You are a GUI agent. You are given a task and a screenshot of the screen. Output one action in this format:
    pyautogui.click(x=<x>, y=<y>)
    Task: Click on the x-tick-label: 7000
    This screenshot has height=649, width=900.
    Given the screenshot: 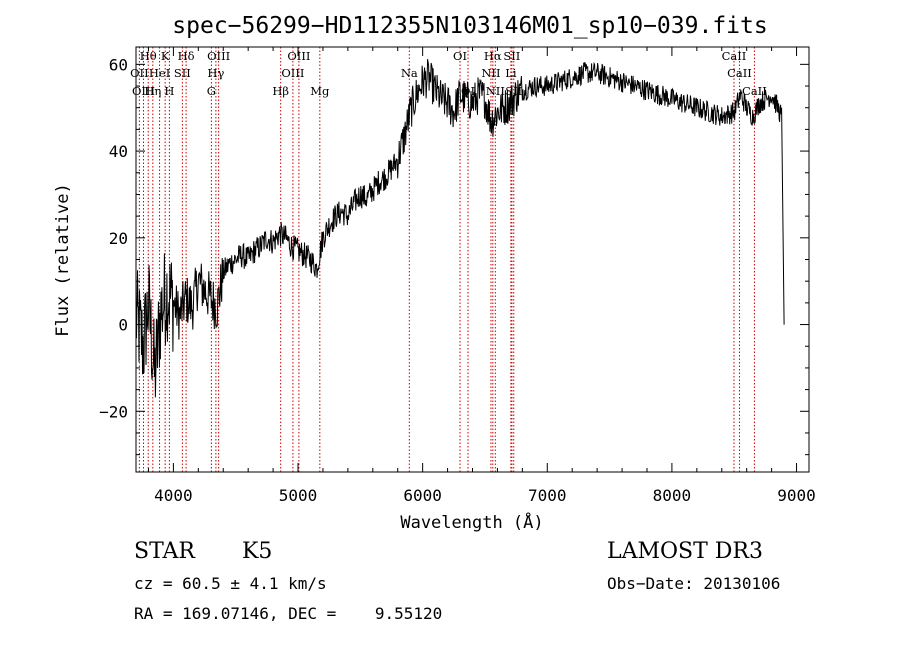 What is the action you would take?
    pyautogui.click(x=547, y=495)
    